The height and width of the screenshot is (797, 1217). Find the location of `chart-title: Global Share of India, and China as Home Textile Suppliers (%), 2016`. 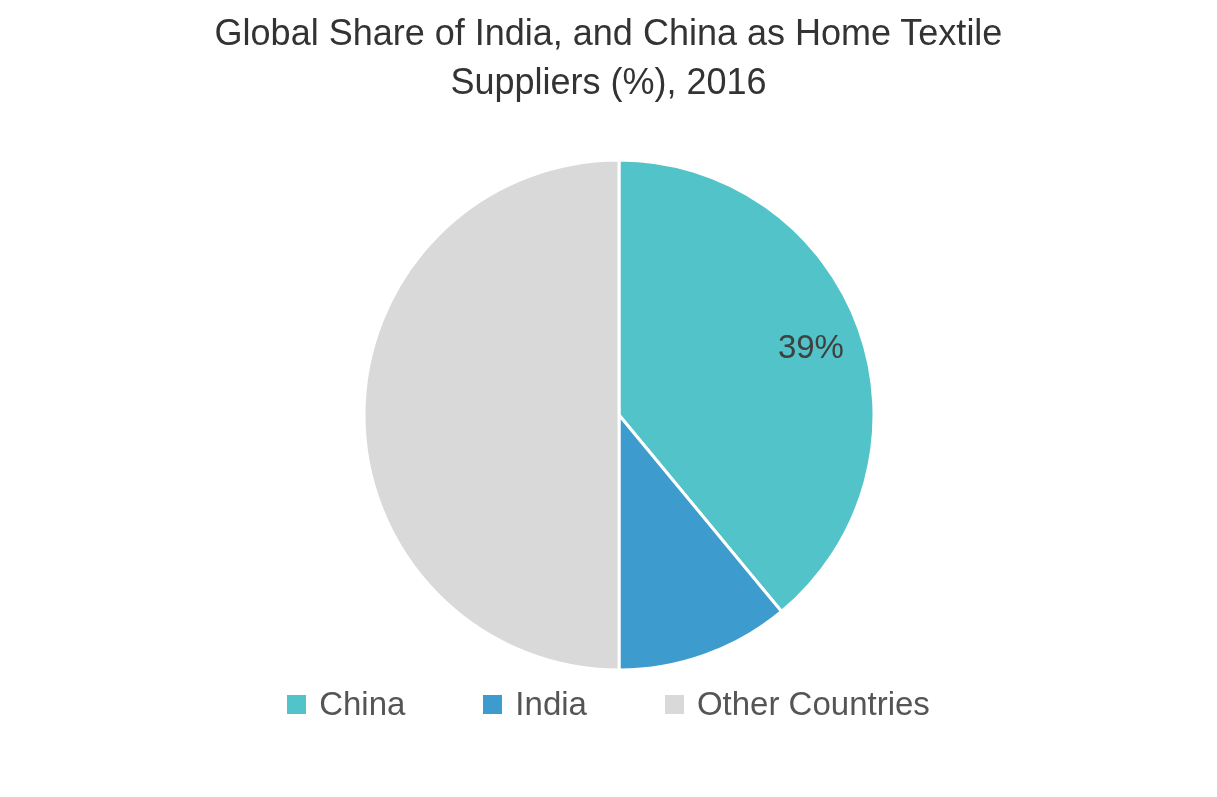

chart-title: Global Share of India, and China as Home Textile Suppliers (%), 2016 is located at coordinates (608, 57).